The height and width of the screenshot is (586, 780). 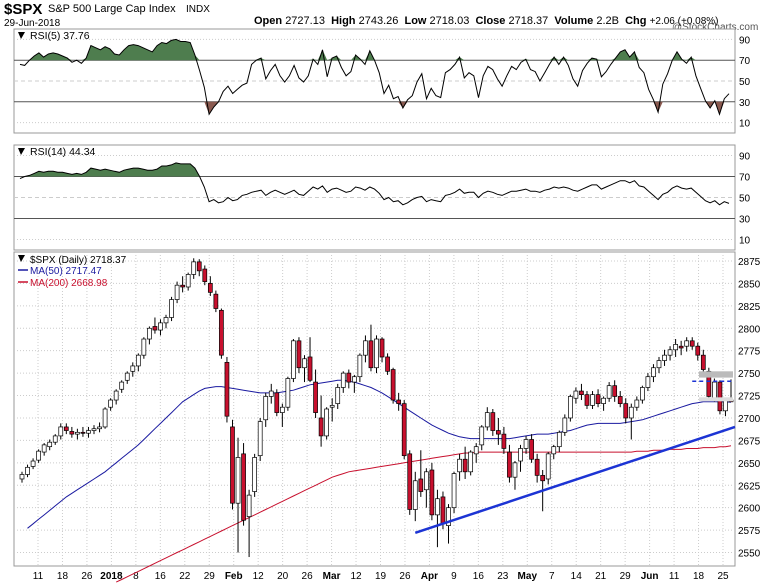 I want to click on price-tick-label-7: 2700, so click(x=749, y=419).